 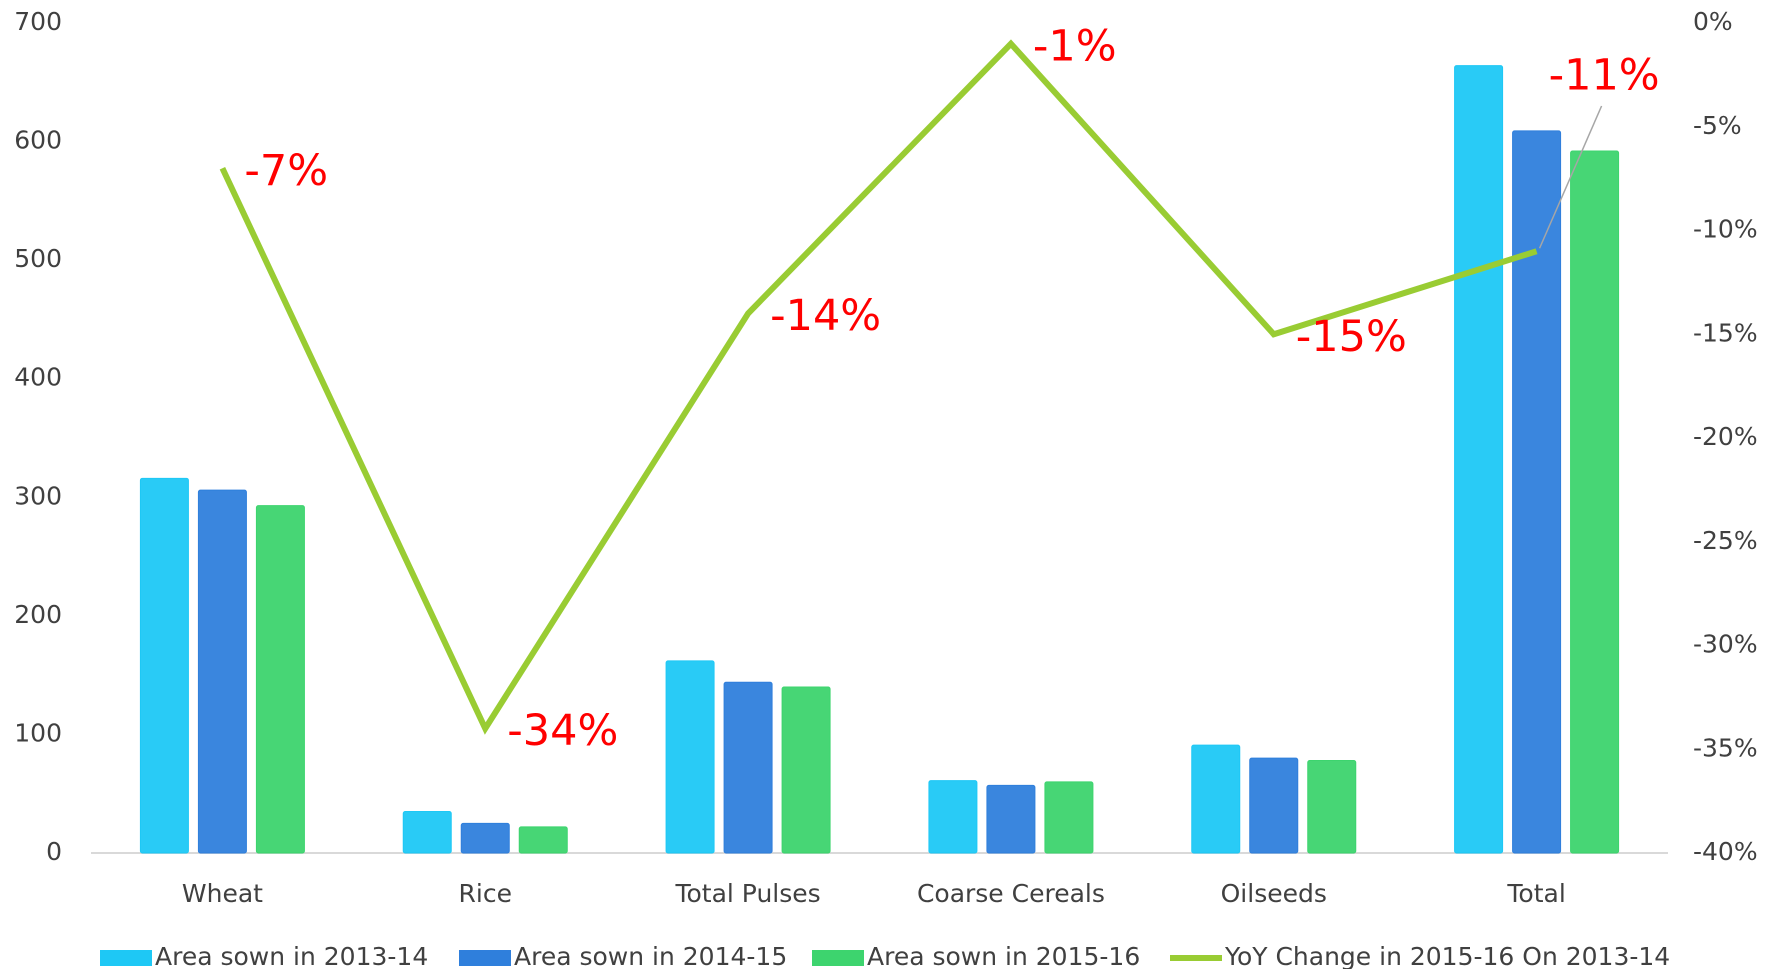 I want to click on y-tick-label: 400, so click(x=38, y=377).